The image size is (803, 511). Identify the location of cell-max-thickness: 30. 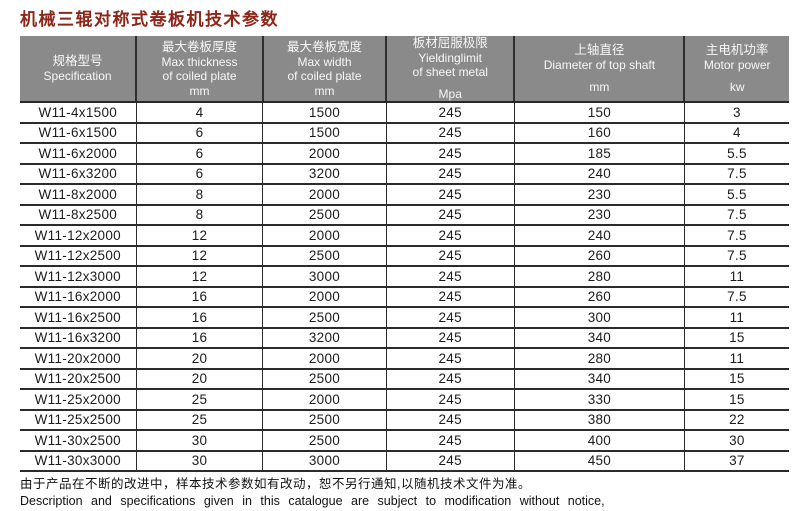
(200, 461).